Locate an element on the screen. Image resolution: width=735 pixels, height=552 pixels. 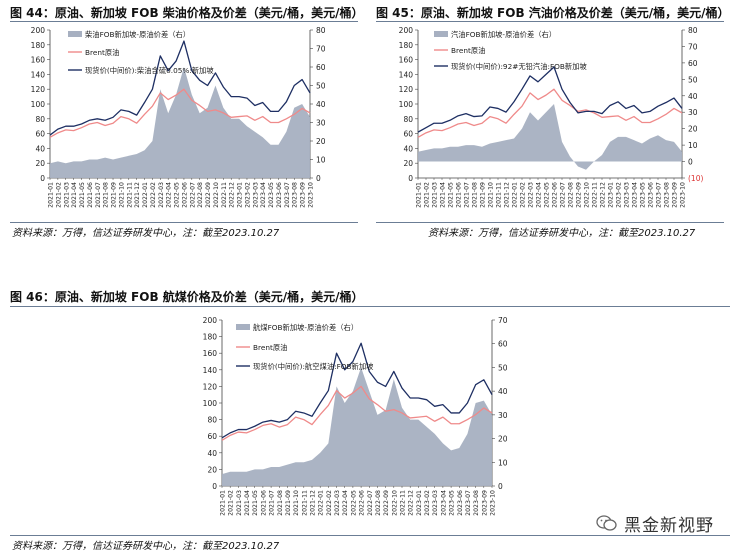
y-tick-label-right: 30 is located at coordinates (321, 123).